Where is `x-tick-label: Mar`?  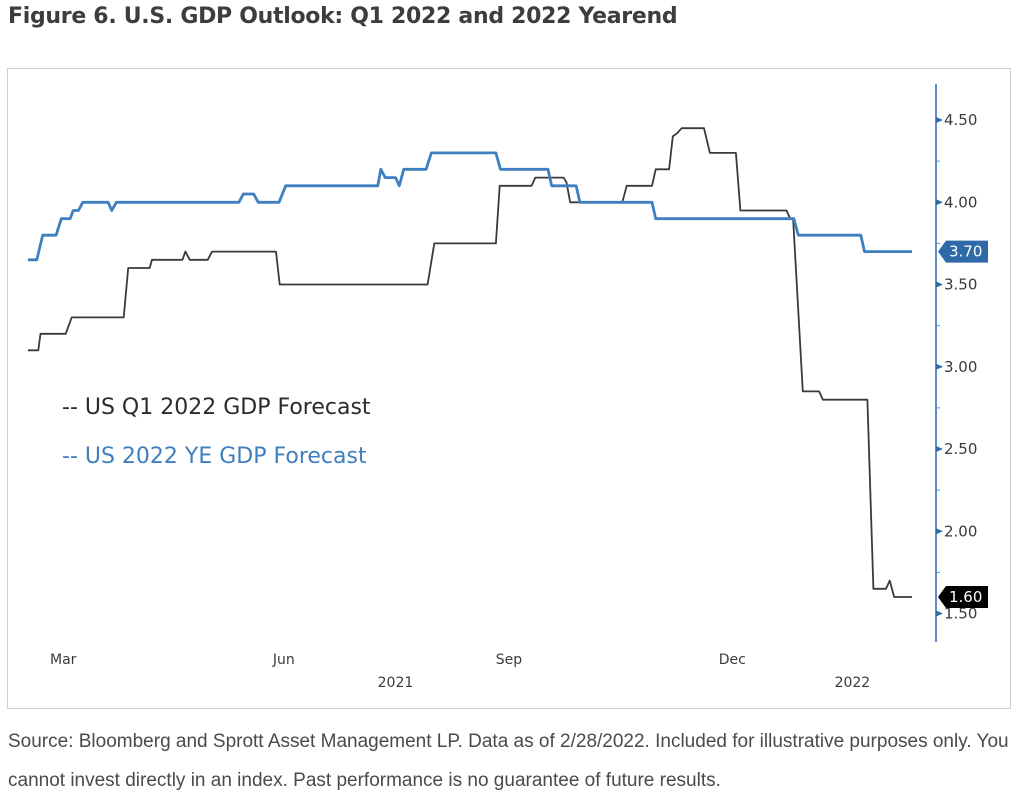
x-tick-label: Mar is located at coordinates (63, 660).